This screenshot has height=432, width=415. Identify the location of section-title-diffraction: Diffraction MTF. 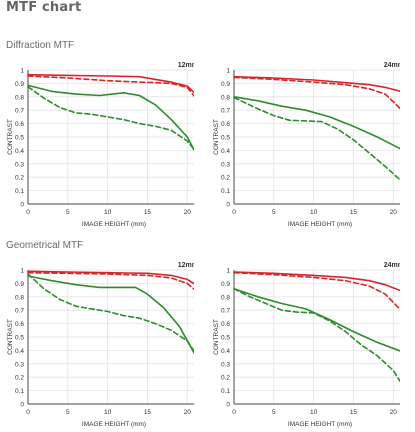
(40, 45).